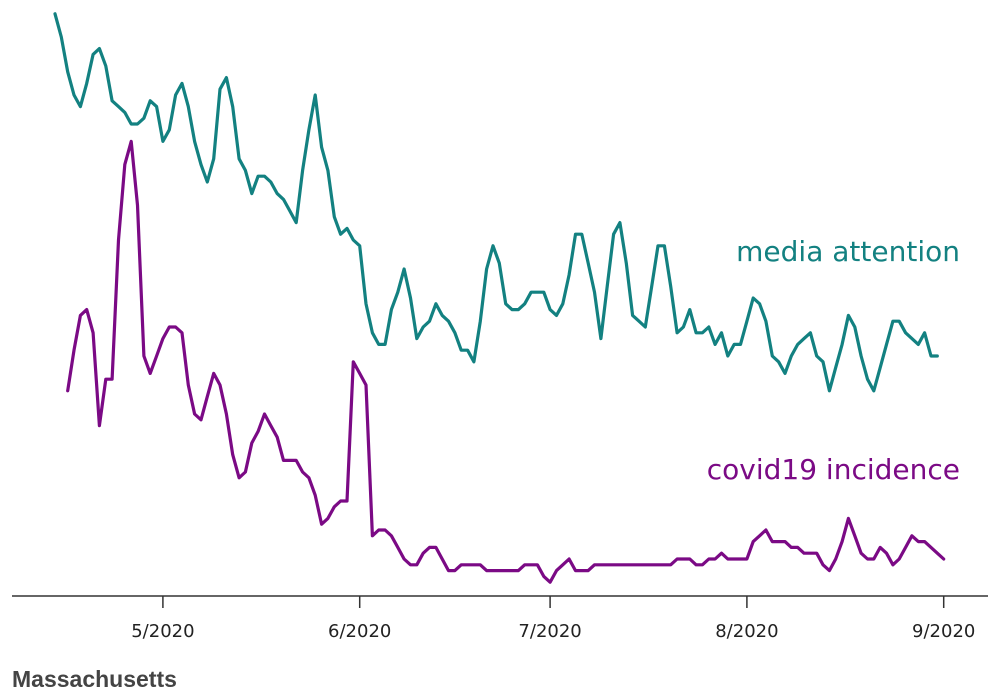 Image resolution: width=1000 pixels, height=700 pixels. I want to click on x-tick-label: 7/2020, so click(549, 631).